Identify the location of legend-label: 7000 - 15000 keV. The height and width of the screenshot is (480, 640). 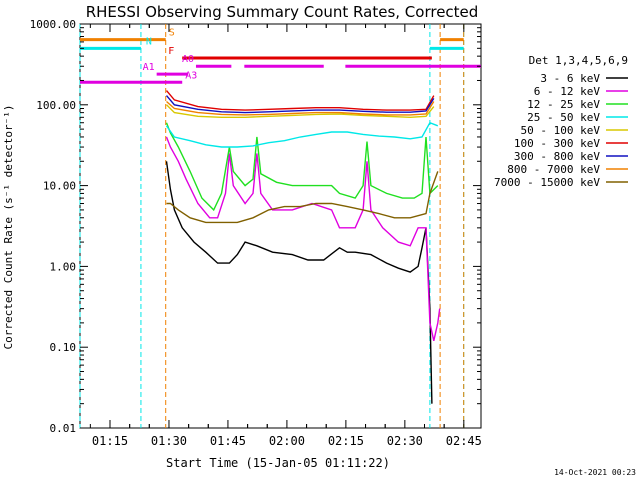
(547, 182).